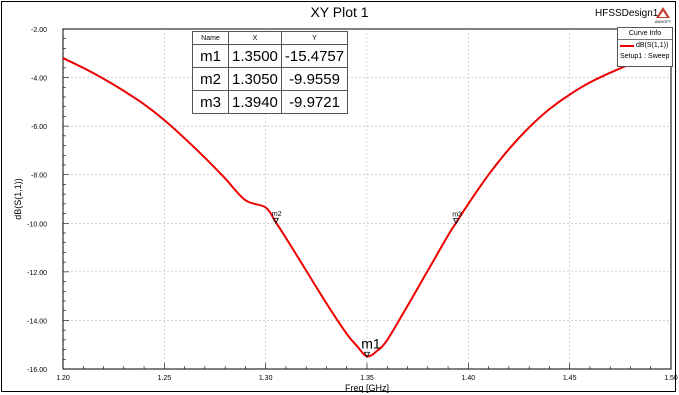 This screenshot has height=395, width=679. What do you see at coordinates (314, 56) in the screenshot?
I see `marker-y: -15.4757` at bounding box center [314, 56].